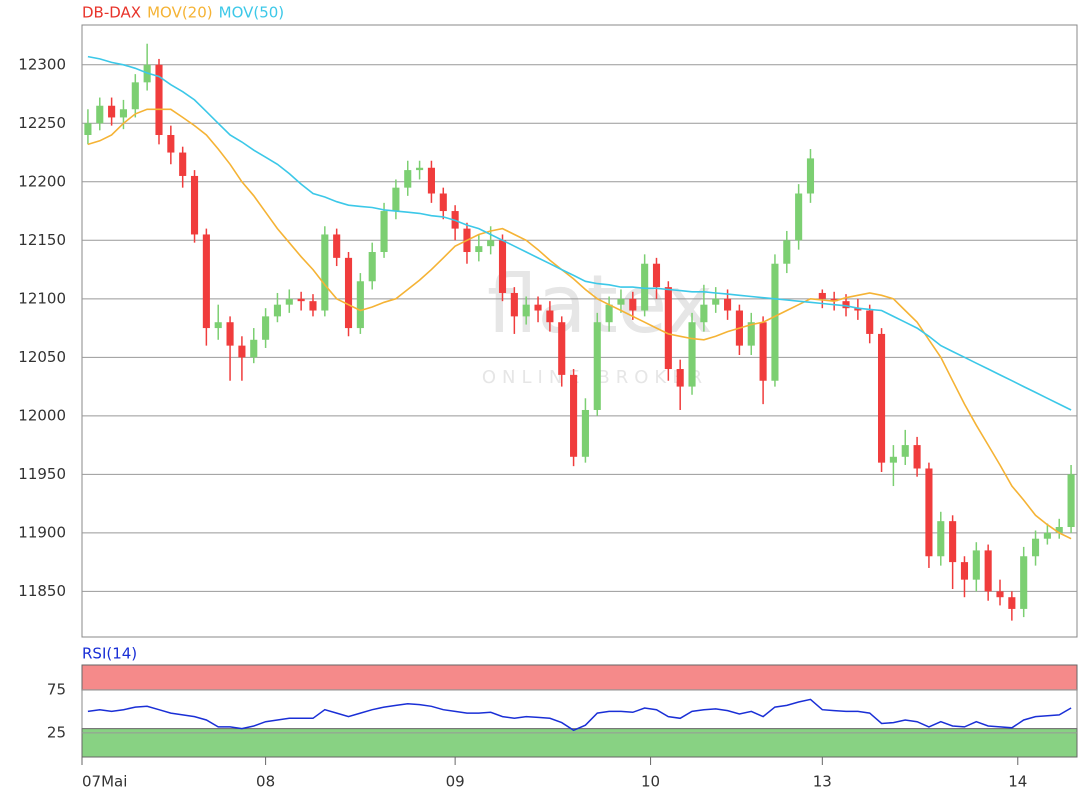  I want to click on watermark-sub: ONLINE BROKER, so click(595, 377).